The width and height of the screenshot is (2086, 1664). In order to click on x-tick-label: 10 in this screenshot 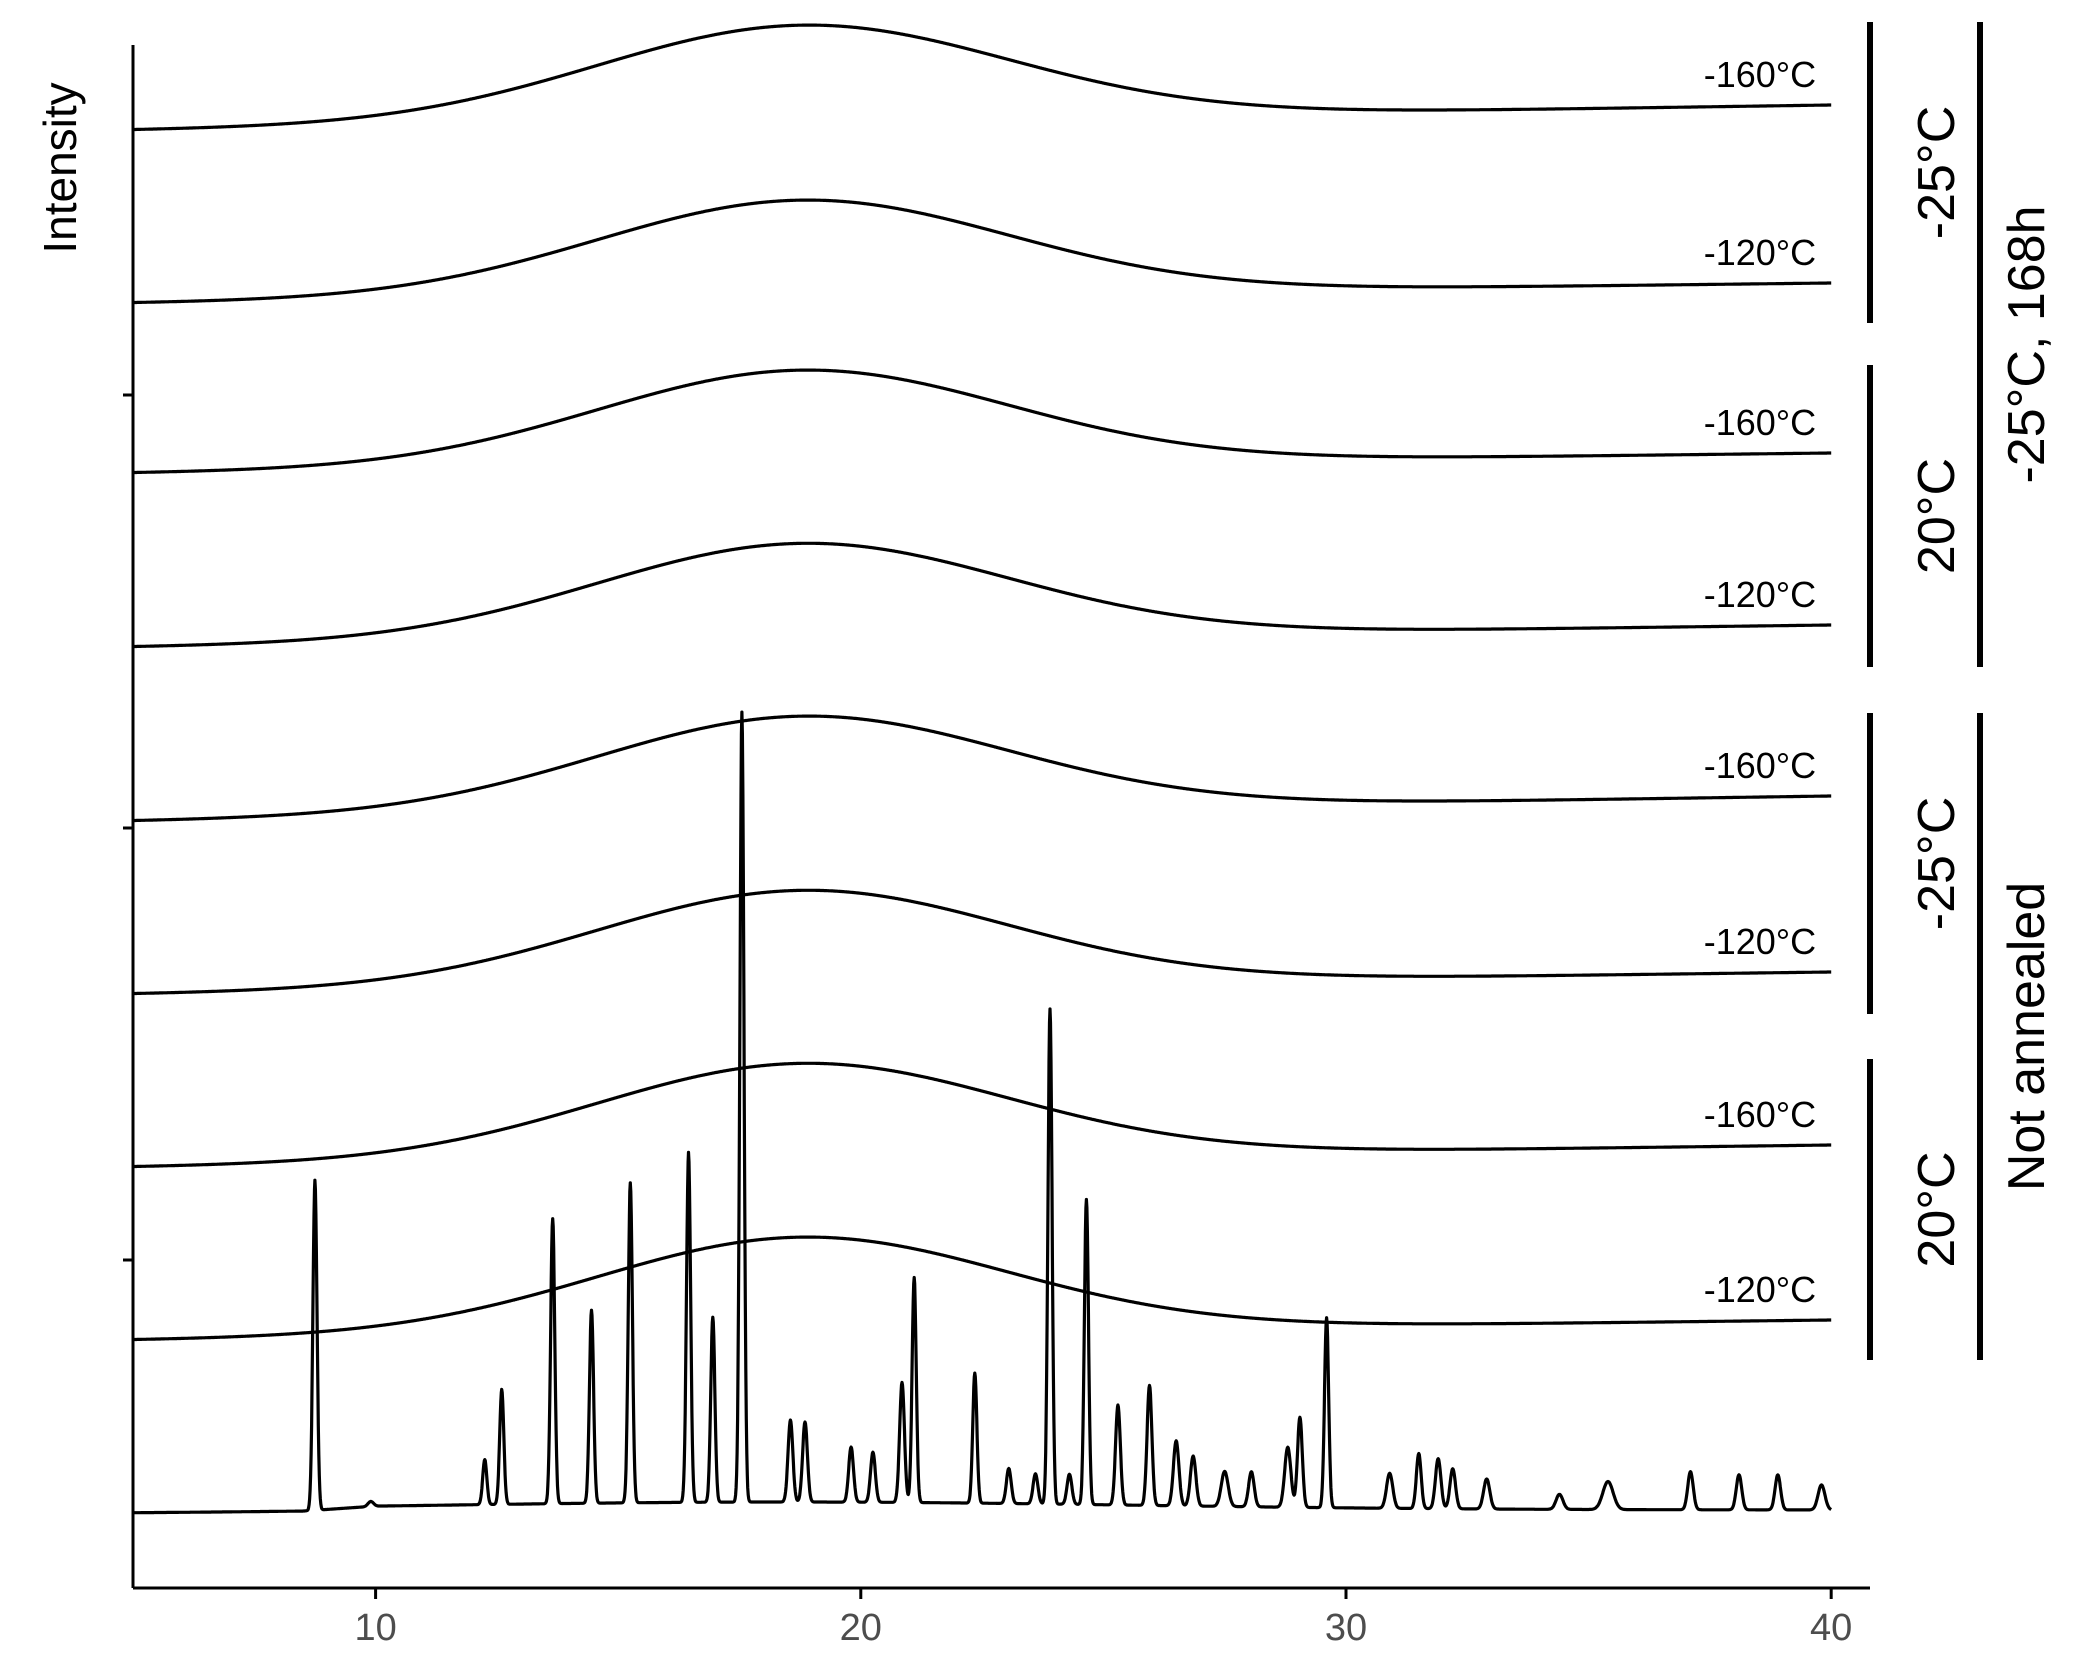, I will do `click(375, 1628)`.